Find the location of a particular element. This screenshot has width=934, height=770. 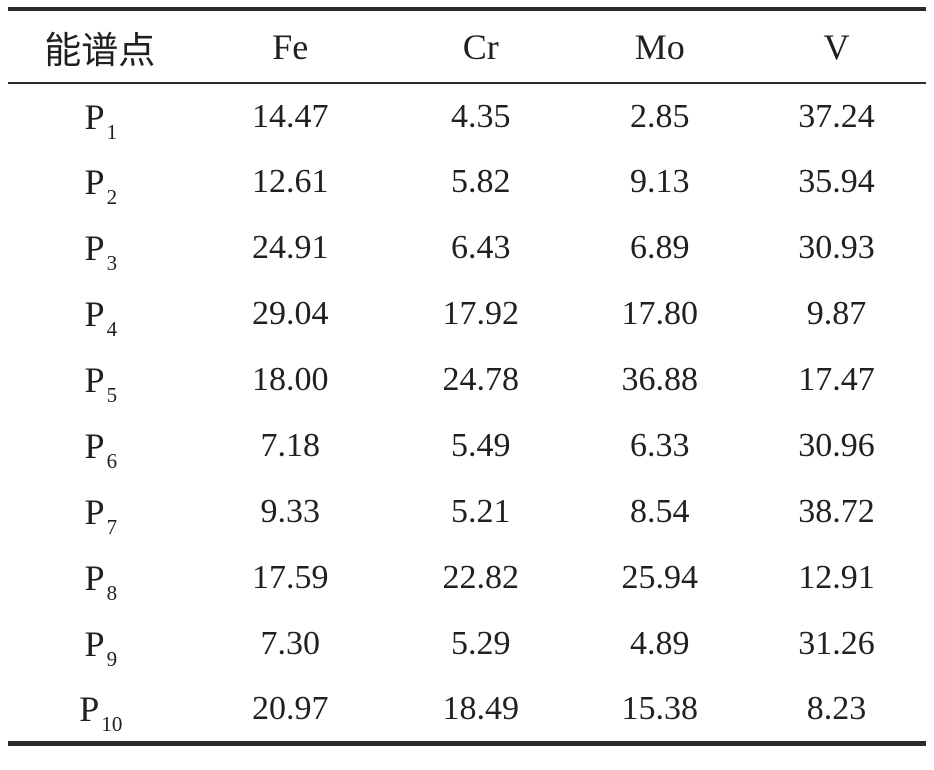

table-row: P6 7.18 5.49 6.33 30.96 is located at coordinates (467, 446).